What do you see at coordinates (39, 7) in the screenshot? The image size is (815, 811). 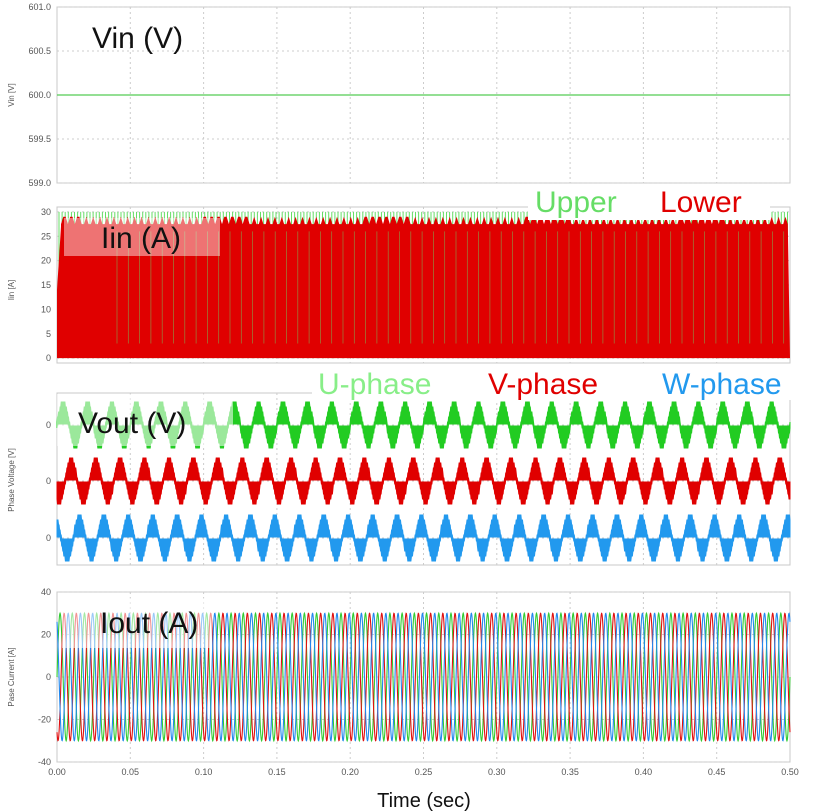 I see `y-tick-label: 601.0` at bounding box center [39, 7].